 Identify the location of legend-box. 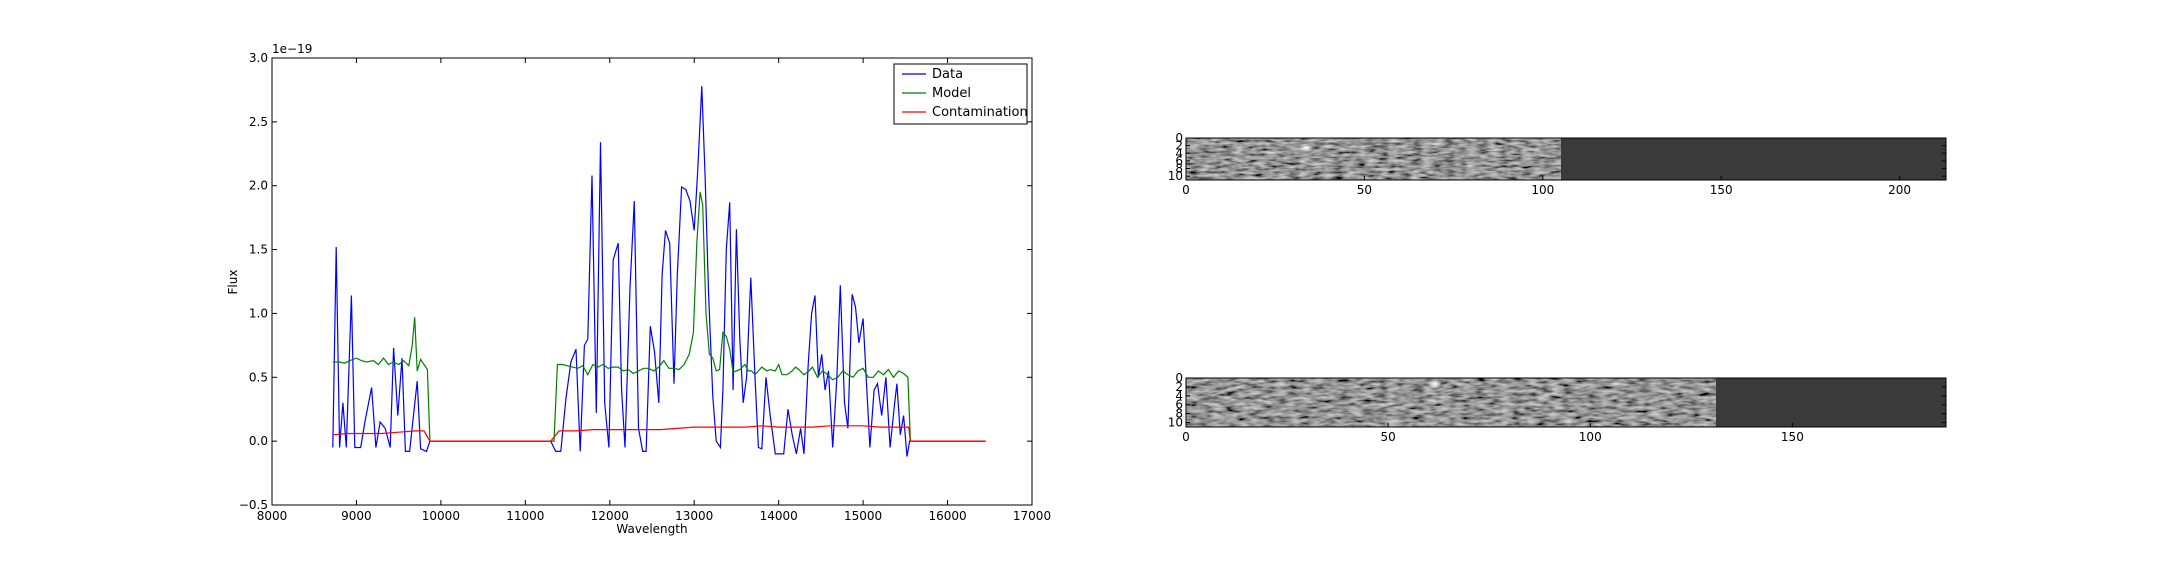
(960, 94).